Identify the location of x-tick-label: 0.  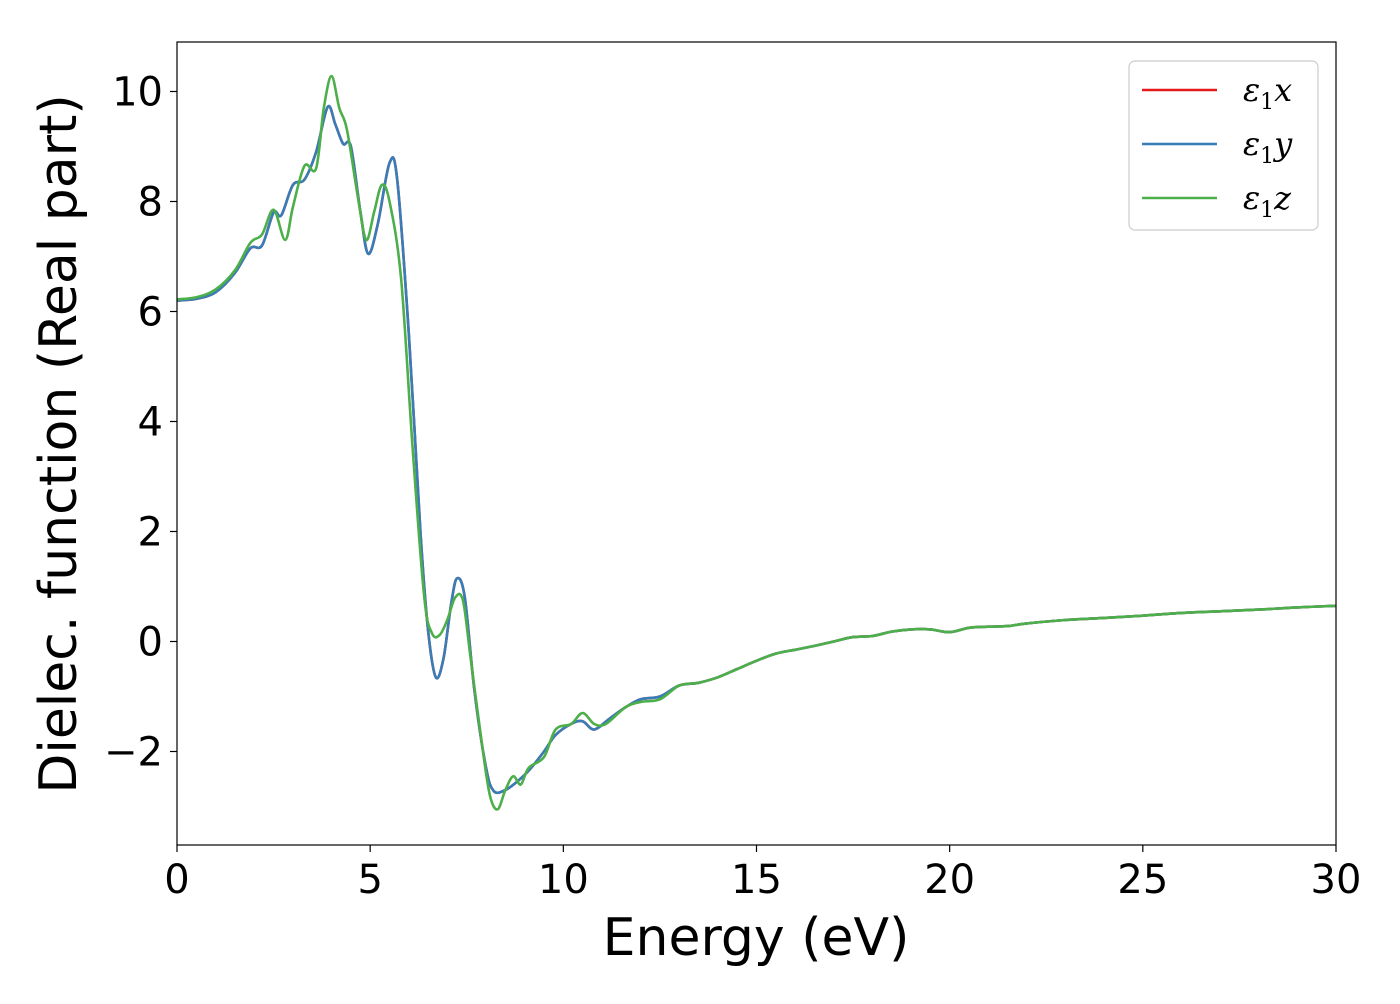
(176, 880).